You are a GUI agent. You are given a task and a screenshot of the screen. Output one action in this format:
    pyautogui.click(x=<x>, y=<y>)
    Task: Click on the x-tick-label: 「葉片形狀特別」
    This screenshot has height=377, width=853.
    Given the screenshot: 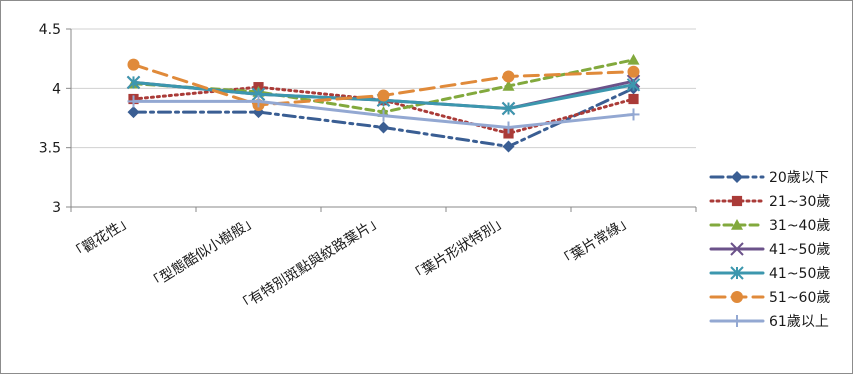 What is the action you would take?
    pyautogui.click(x=458, y=249)
    